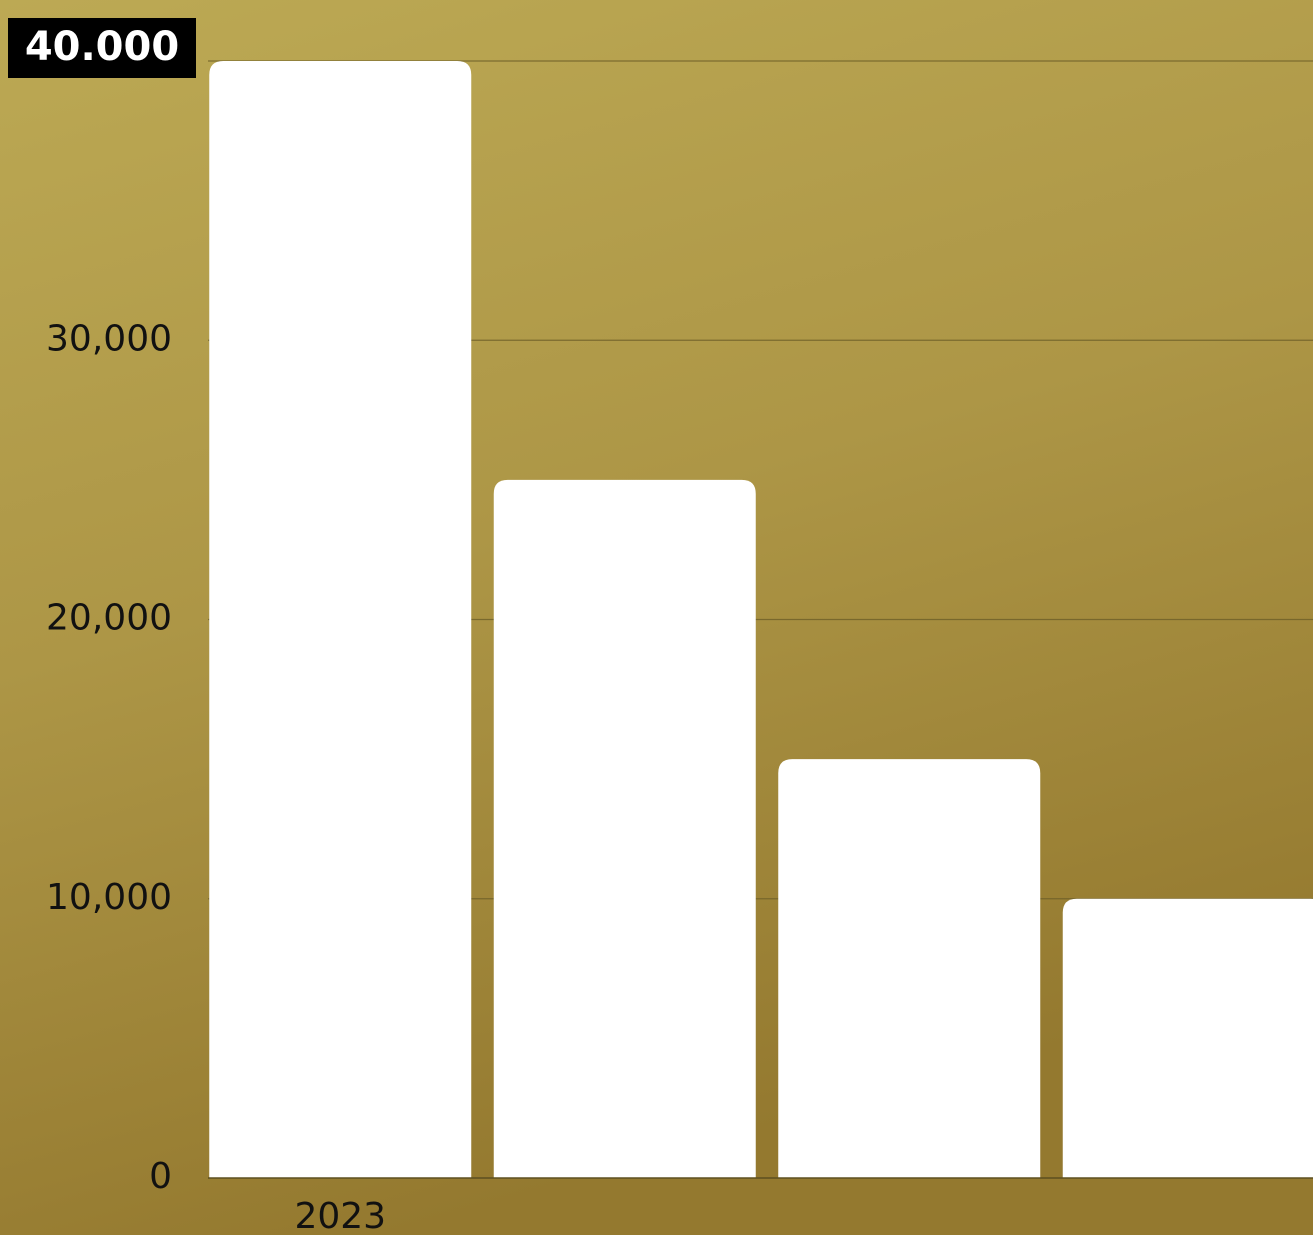  What do you see at coordinates (109, 897) in the screenshot?
I see `y-tick-label: 10,000` at bounding box center [109, 897].